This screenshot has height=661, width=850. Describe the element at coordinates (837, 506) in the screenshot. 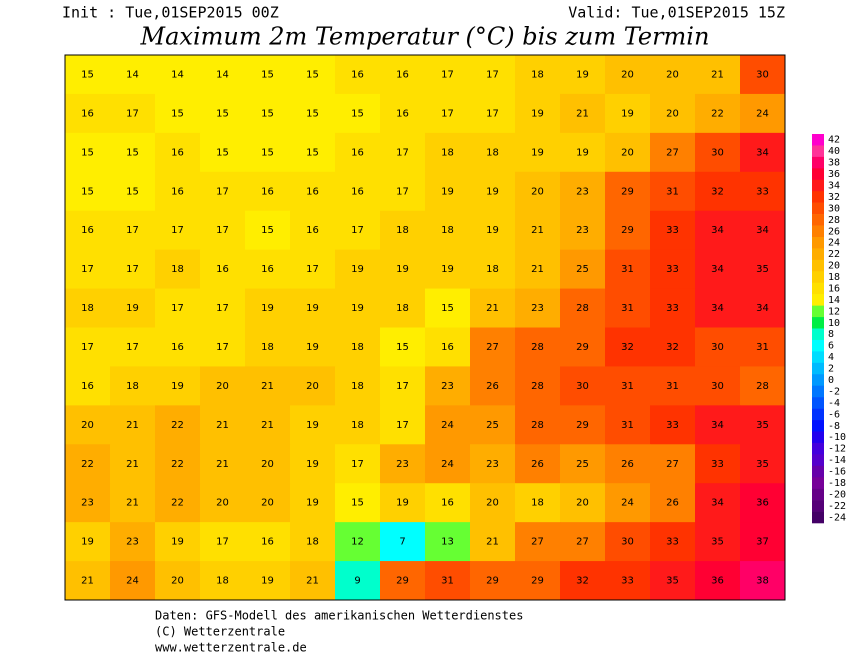

I see `colorbar-label: -22` at that location.